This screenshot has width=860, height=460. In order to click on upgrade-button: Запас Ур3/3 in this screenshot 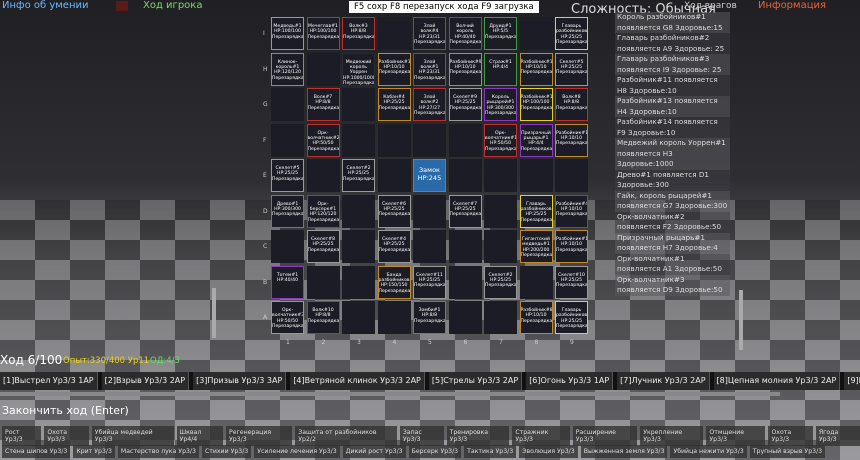, I will do `click(421, 436)`.